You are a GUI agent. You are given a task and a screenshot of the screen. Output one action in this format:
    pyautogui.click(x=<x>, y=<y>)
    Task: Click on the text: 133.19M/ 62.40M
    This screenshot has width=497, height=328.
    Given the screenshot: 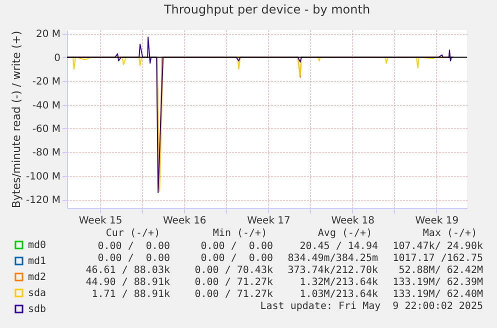 What is the action you would take?
    pyautogui.click(x=437, y=294)
    